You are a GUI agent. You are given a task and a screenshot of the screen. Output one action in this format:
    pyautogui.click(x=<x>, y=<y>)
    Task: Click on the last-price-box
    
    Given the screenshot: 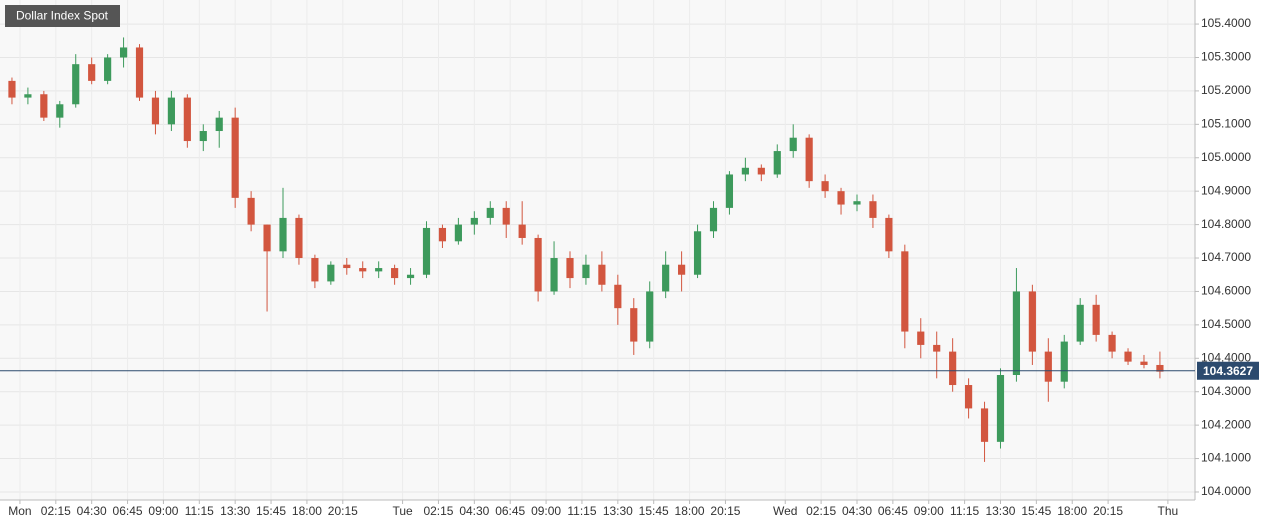 What is the action you would take?
    pyautogui.click(x=1228, y=370)
    